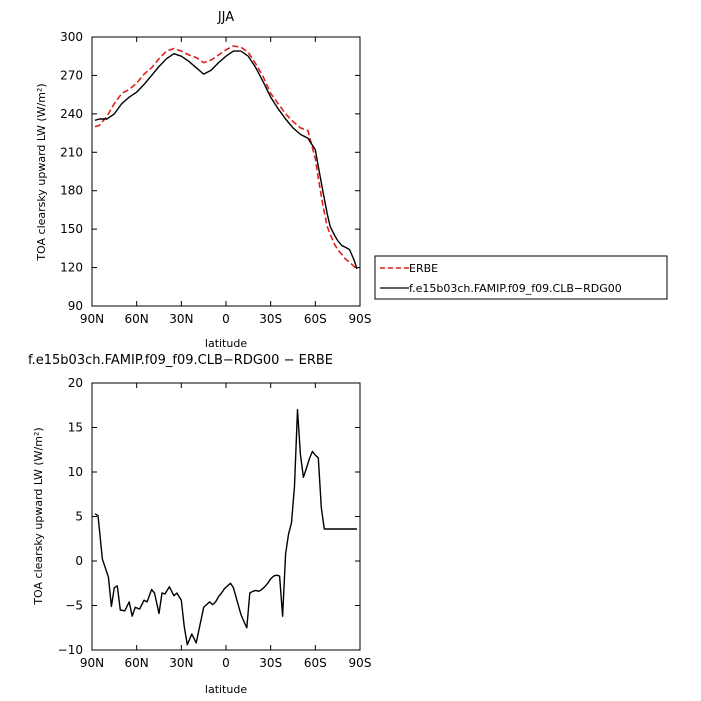 Image resolution: width=701 pixels, height=701 pixels. What do you see at coordinates (225, 17) in the screenshot?
I see `top-chart-title: JJA` at bounding box center [225, 17].